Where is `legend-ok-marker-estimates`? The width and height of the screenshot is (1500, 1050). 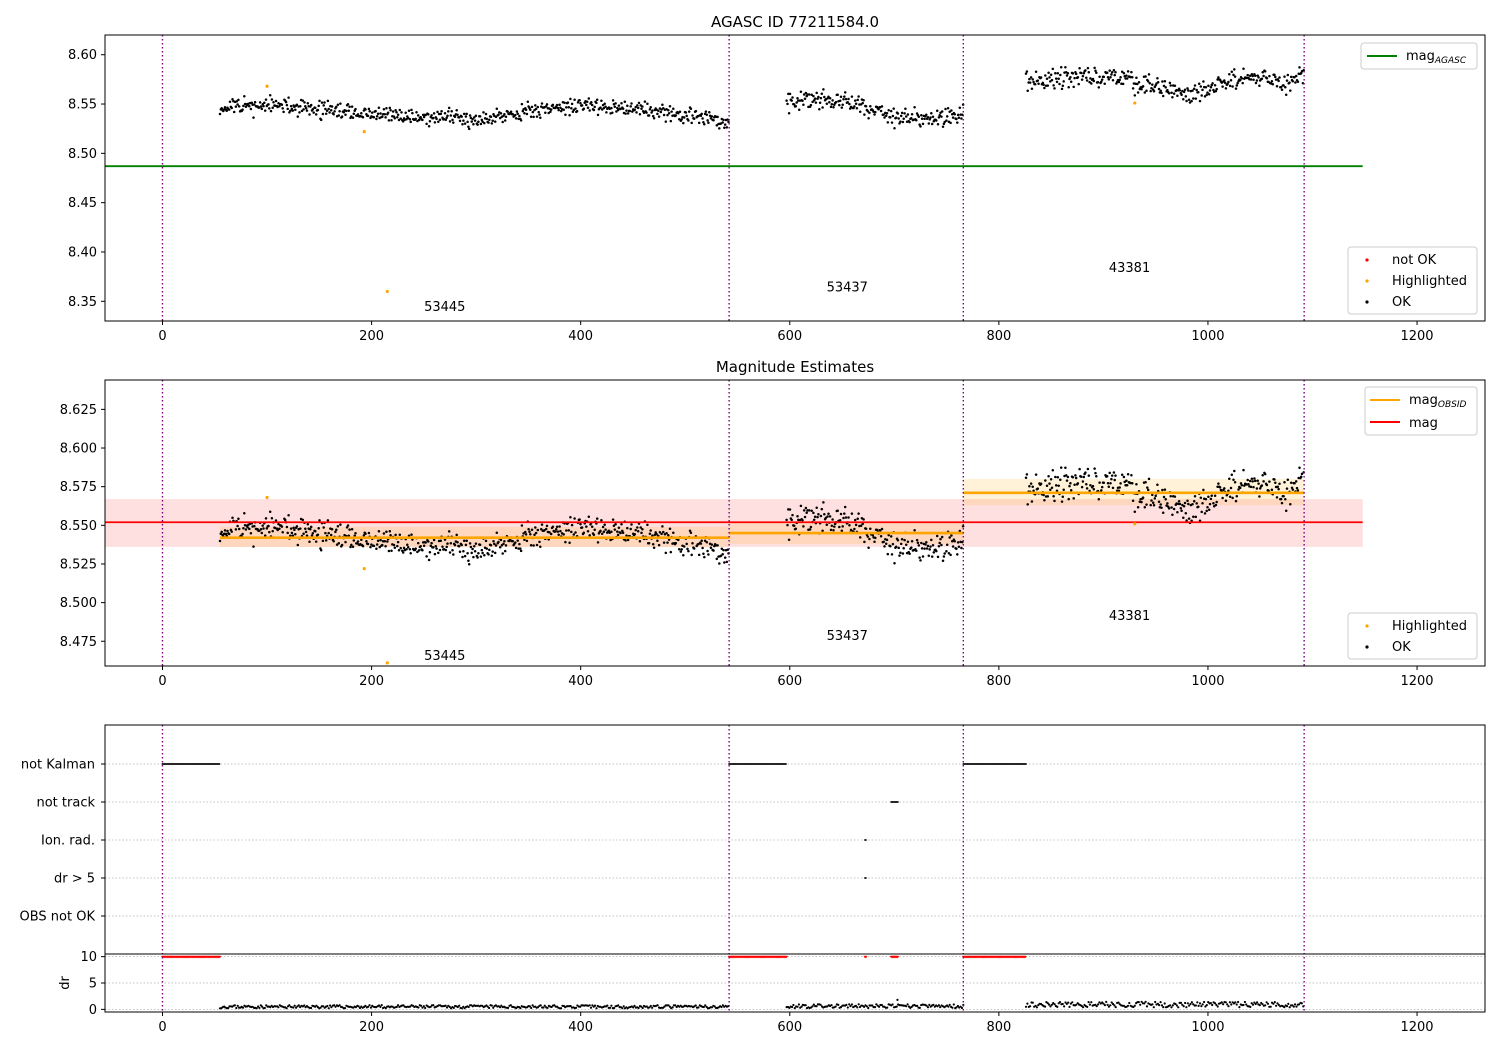
legend-ok-marker-estimates is located at coordinates (1367, 647).